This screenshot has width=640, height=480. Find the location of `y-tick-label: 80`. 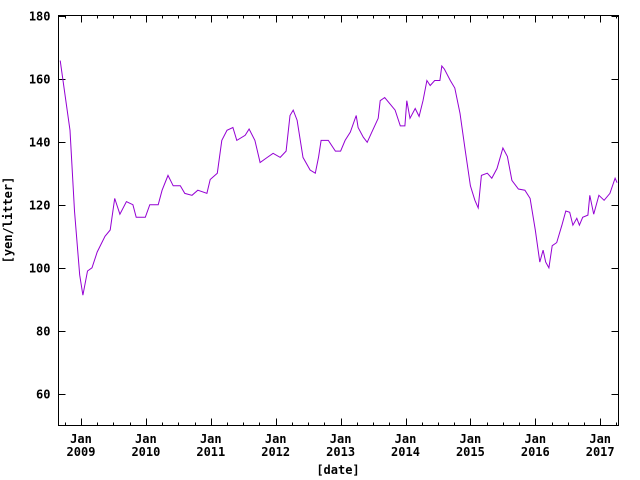

y-tick-label: 80 is located at coordinates (43, 332).